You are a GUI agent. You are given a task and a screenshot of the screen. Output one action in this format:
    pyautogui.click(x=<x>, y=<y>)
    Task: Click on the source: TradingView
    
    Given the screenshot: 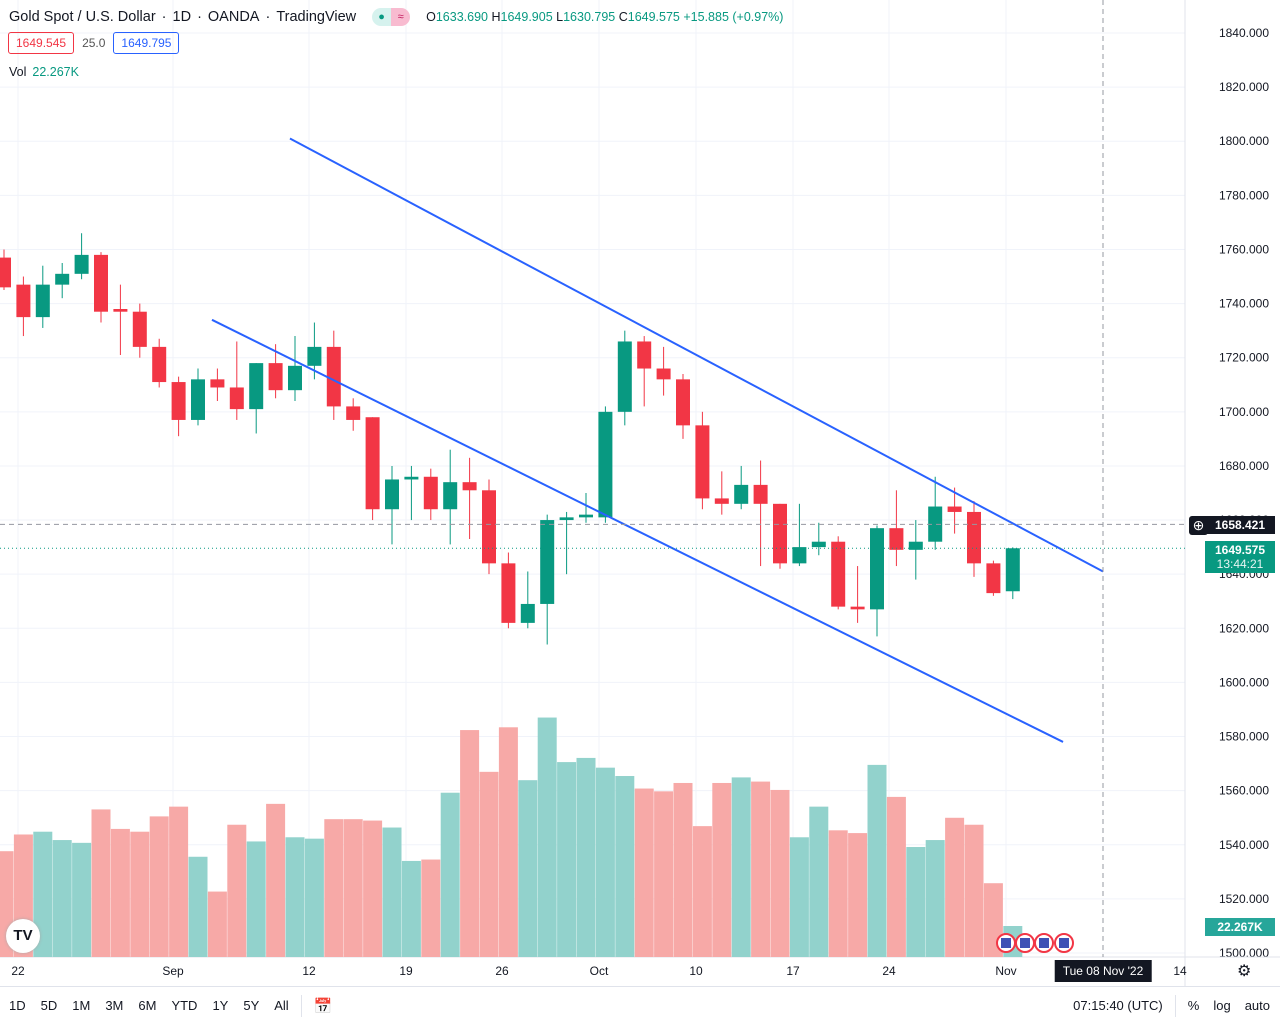 What is the action you would take?
    pyautogui.click(x=316, y=17)
    